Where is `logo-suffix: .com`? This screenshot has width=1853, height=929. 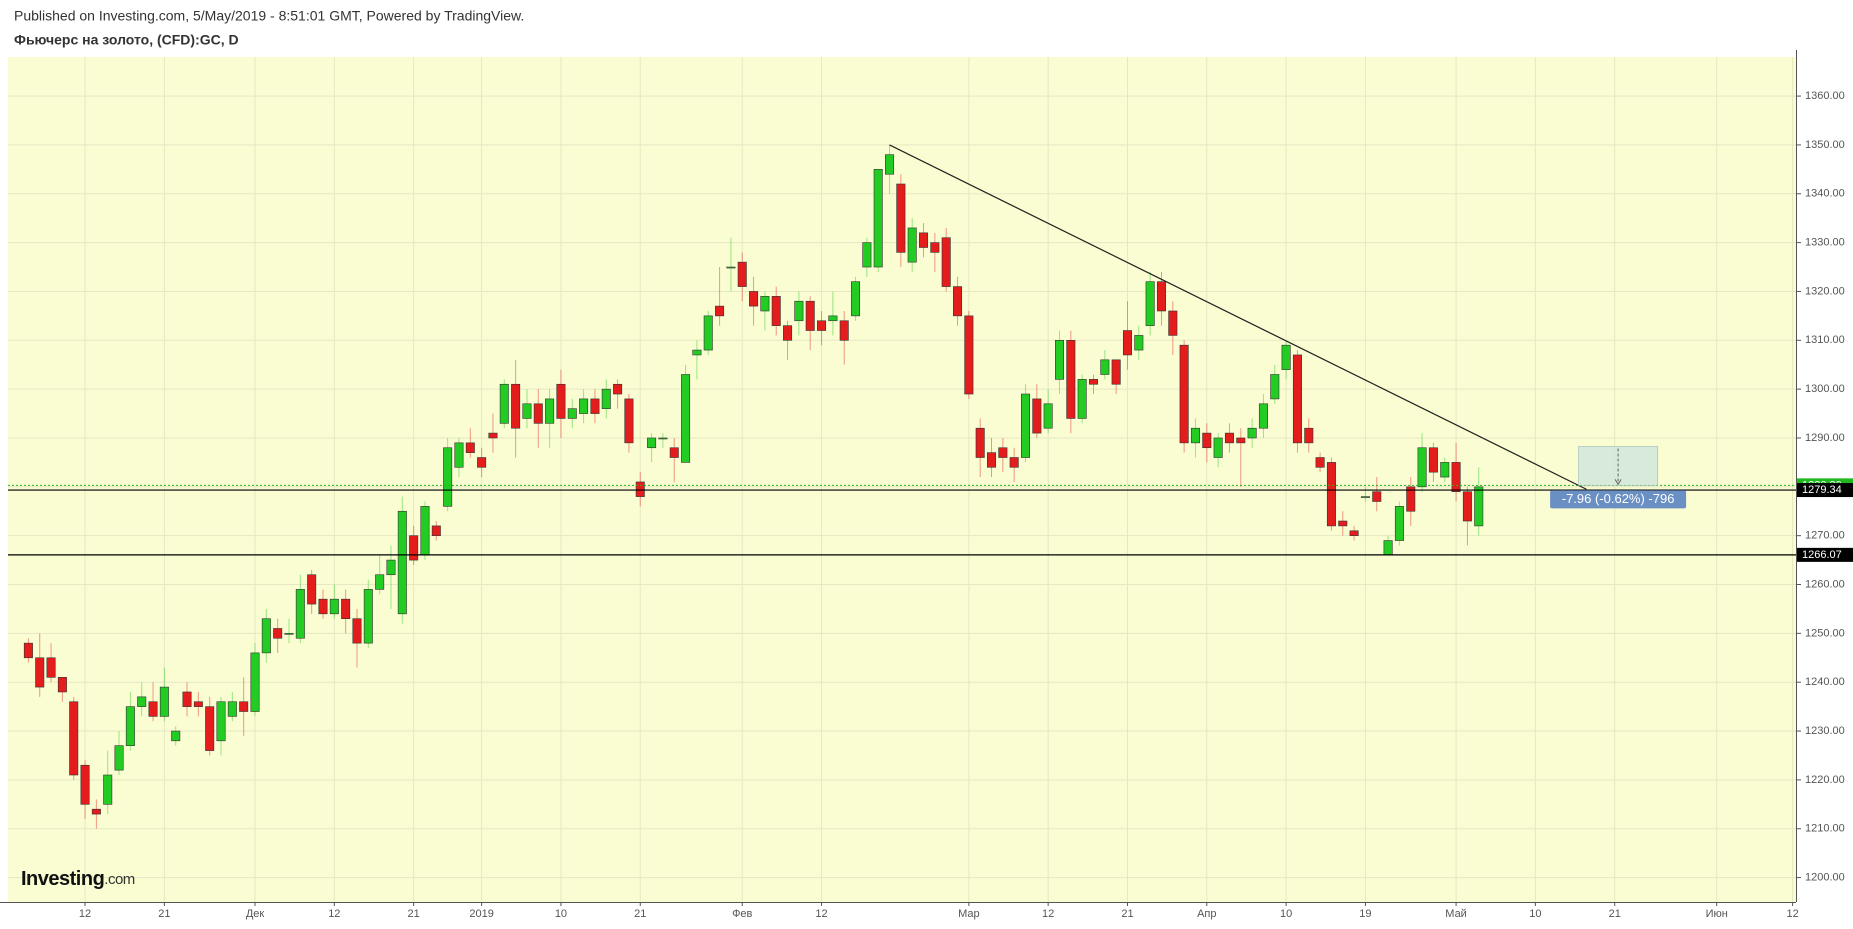
logo-suffix: .com is located at coordinates (119, 879).